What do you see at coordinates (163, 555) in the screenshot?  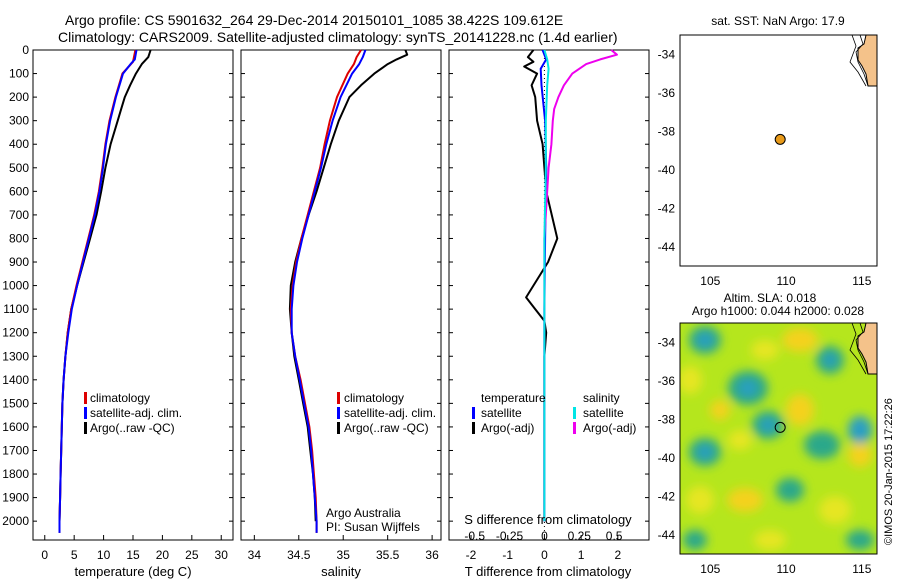 I see `x-tick-label: 20` at bounding box center [163, 555].